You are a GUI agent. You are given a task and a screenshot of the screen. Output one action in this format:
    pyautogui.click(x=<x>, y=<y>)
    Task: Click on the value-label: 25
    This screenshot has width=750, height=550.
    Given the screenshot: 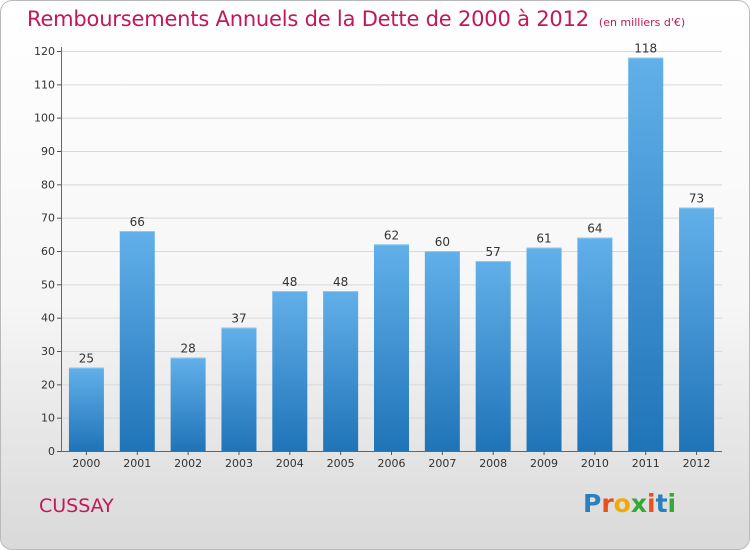 What is the action you would take?
    pyautogui.click(x=86, y=359)
    